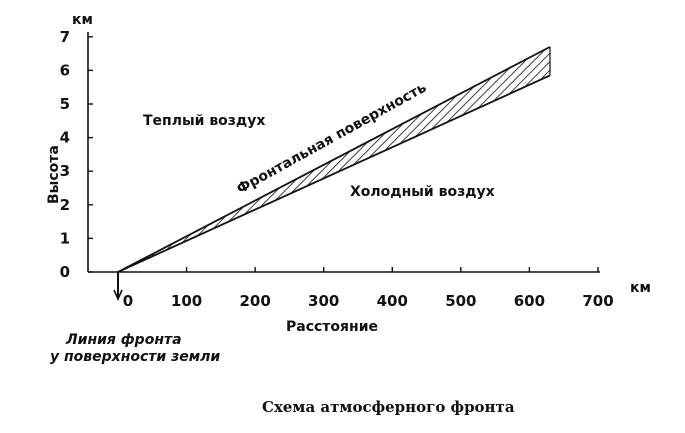  I want to click on warm-air-label: Теплый воздух, so click(204, 121).